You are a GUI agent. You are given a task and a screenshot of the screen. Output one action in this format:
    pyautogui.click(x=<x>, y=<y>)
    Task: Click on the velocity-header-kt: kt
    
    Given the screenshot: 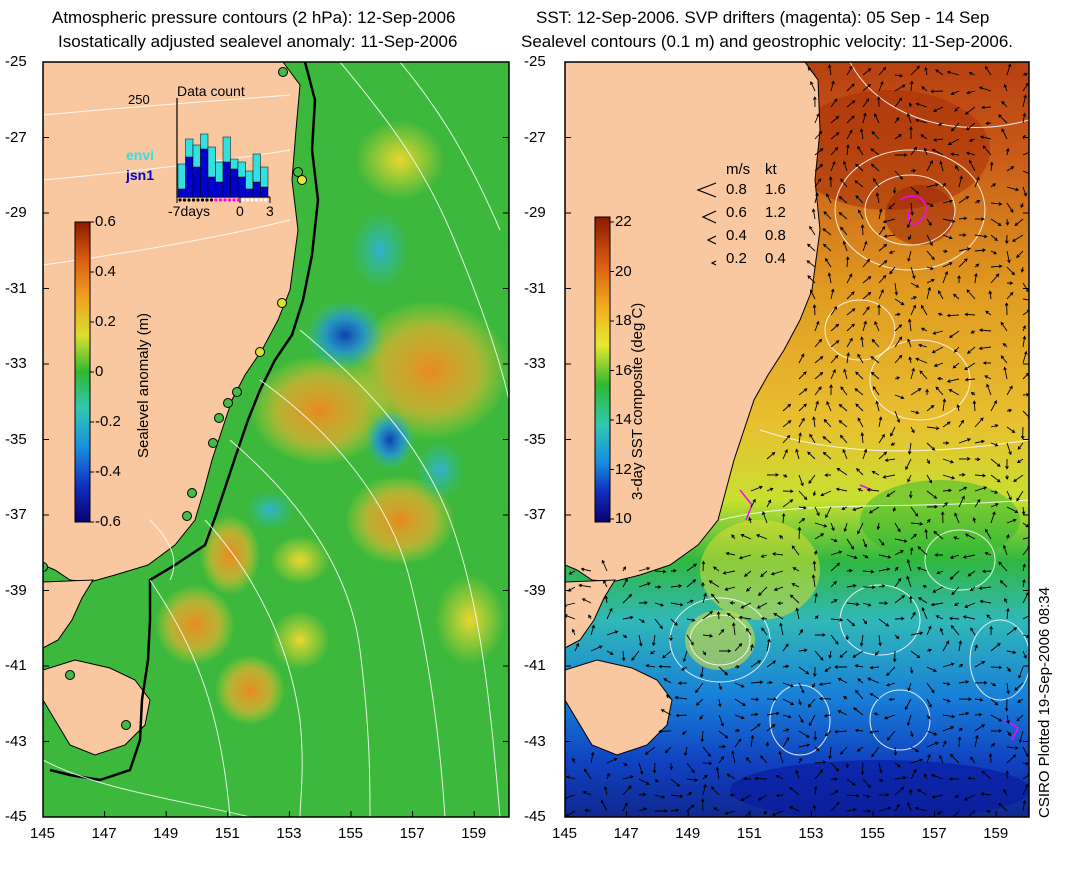 What is the action you would take?
    pyautogui.click(x=771, y=169)
    